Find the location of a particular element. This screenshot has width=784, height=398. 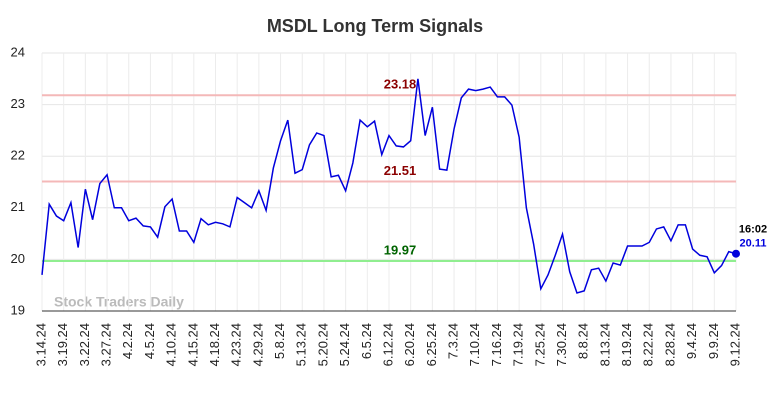

x-tick-label: 8.28.24 is located at coordinates (669, 344).